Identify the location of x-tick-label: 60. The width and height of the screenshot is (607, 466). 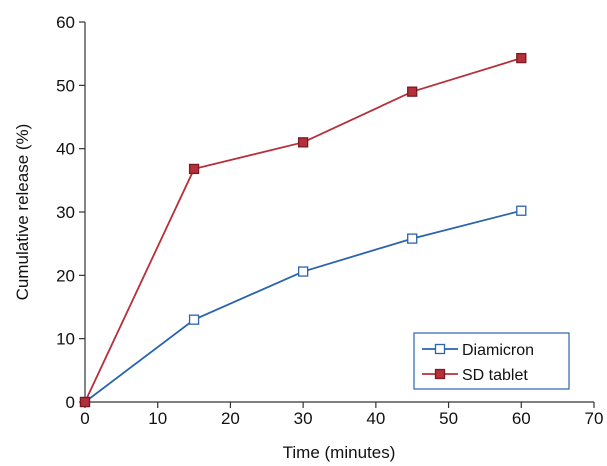
(521, 418).